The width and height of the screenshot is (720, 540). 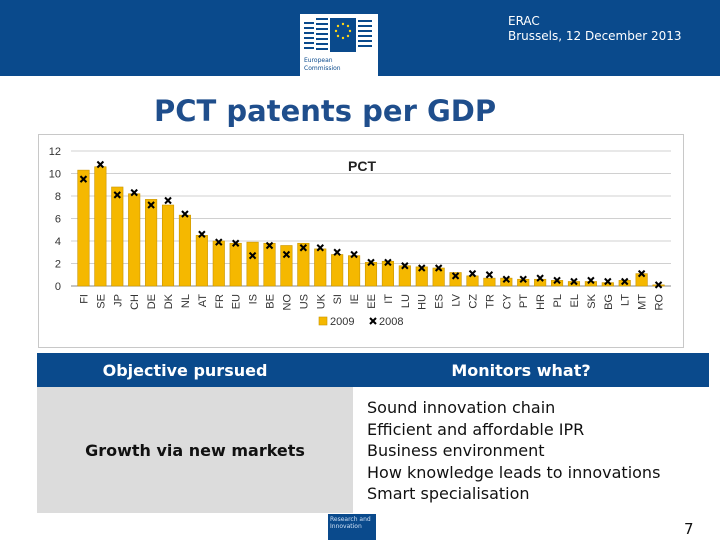 I want to click on x-tick-label: PL, so click(x=558, y=300).